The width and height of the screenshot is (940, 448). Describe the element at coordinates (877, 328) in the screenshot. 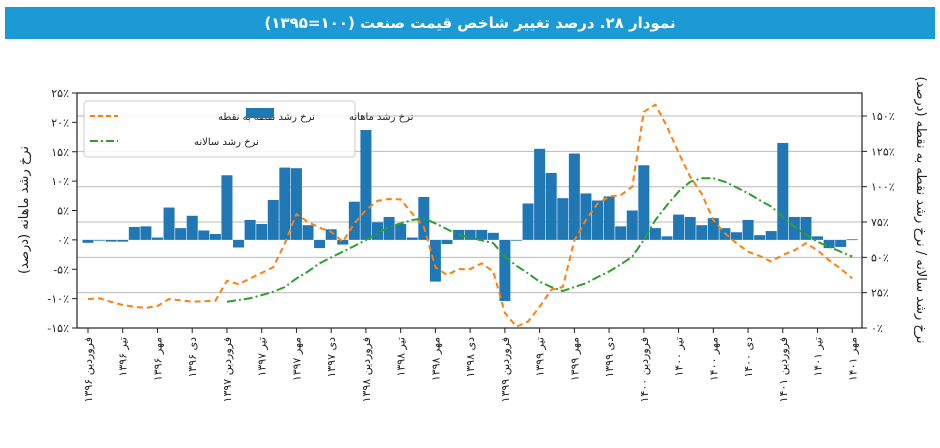

I see `y-right-tick-label: ۰٪` at that location.